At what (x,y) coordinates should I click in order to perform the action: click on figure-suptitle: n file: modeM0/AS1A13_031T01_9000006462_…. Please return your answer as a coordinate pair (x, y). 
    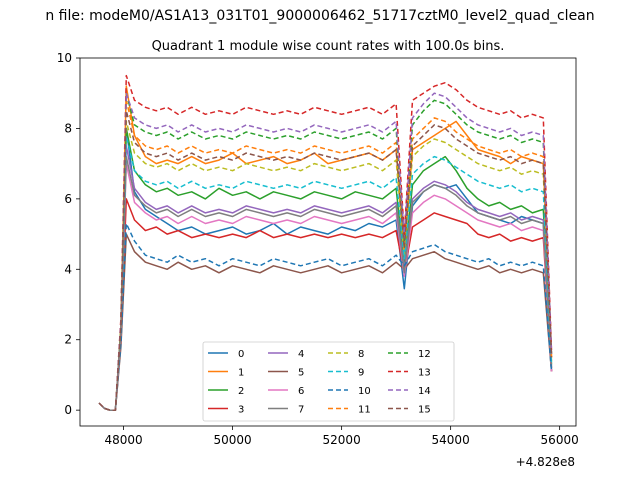
    Looking at the image, I should click on (319, 16).